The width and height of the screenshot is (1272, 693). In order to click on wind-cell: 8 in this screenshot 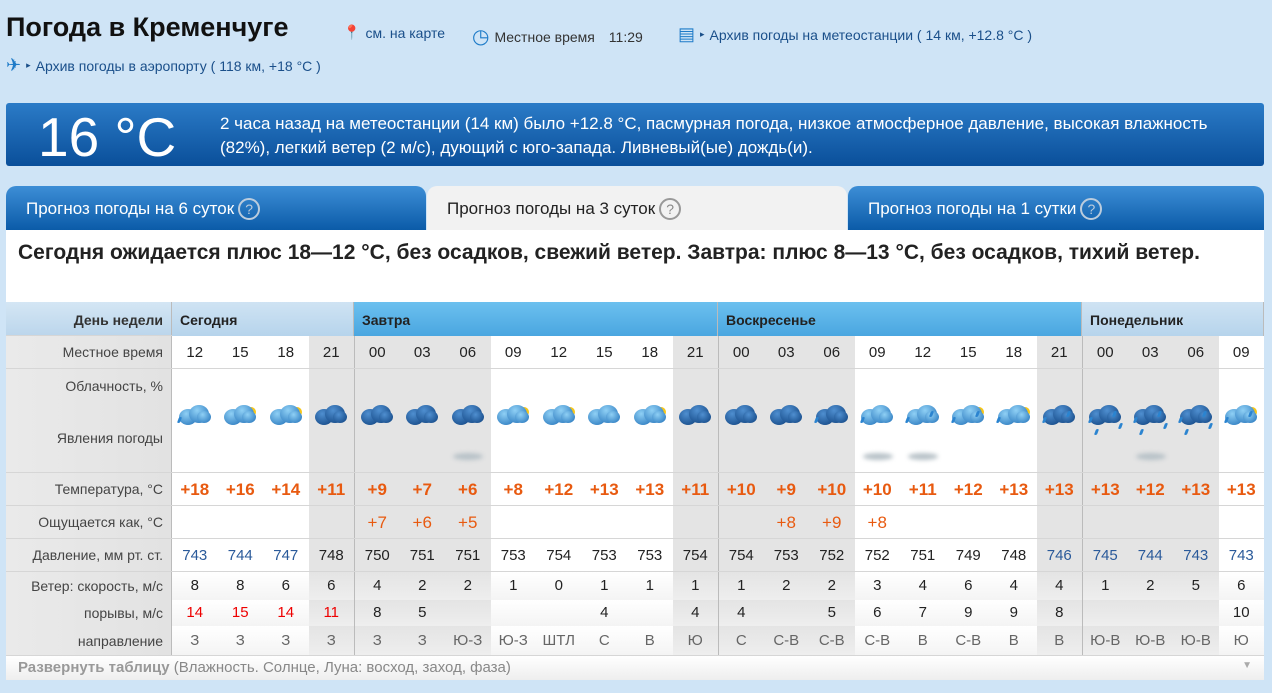, I will do `click(195, 586)`.